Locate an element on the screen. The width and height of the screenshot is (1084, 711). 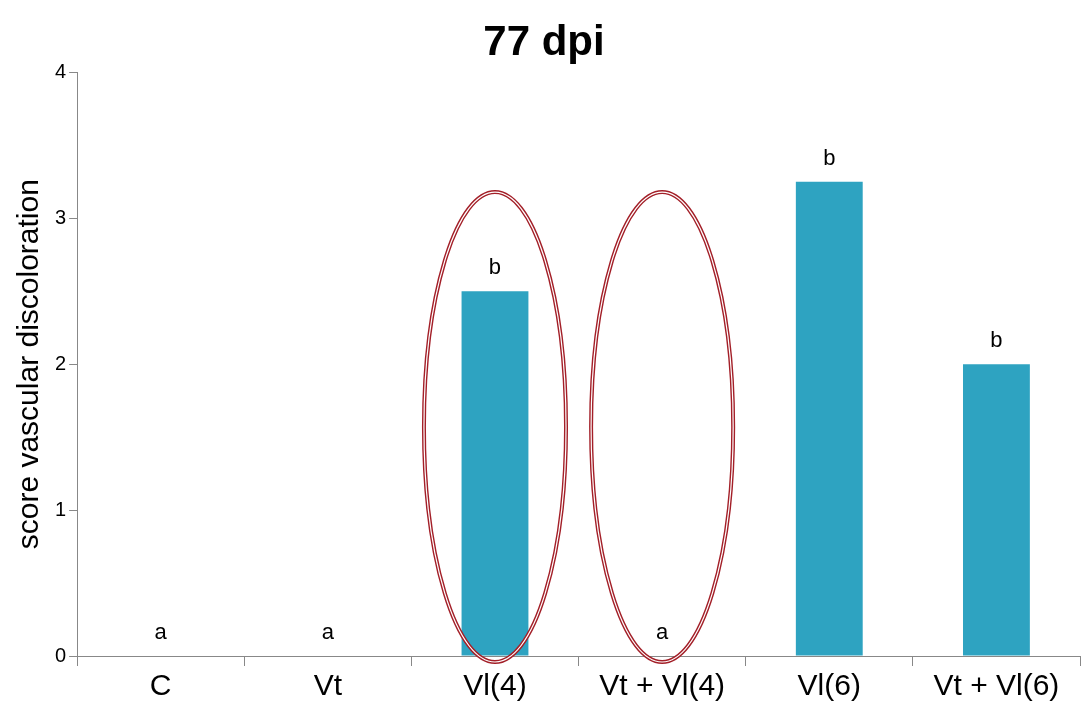
x-tick-label: Vt is located at coordinates (328, 685).